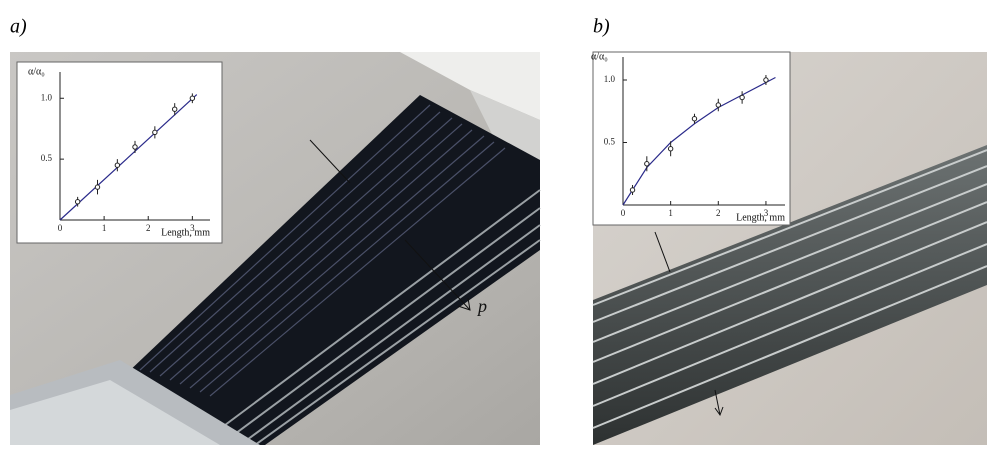  Describe the element at coordinates (18, 27) in the screenshot. I see `panel-label: a)` at that location.